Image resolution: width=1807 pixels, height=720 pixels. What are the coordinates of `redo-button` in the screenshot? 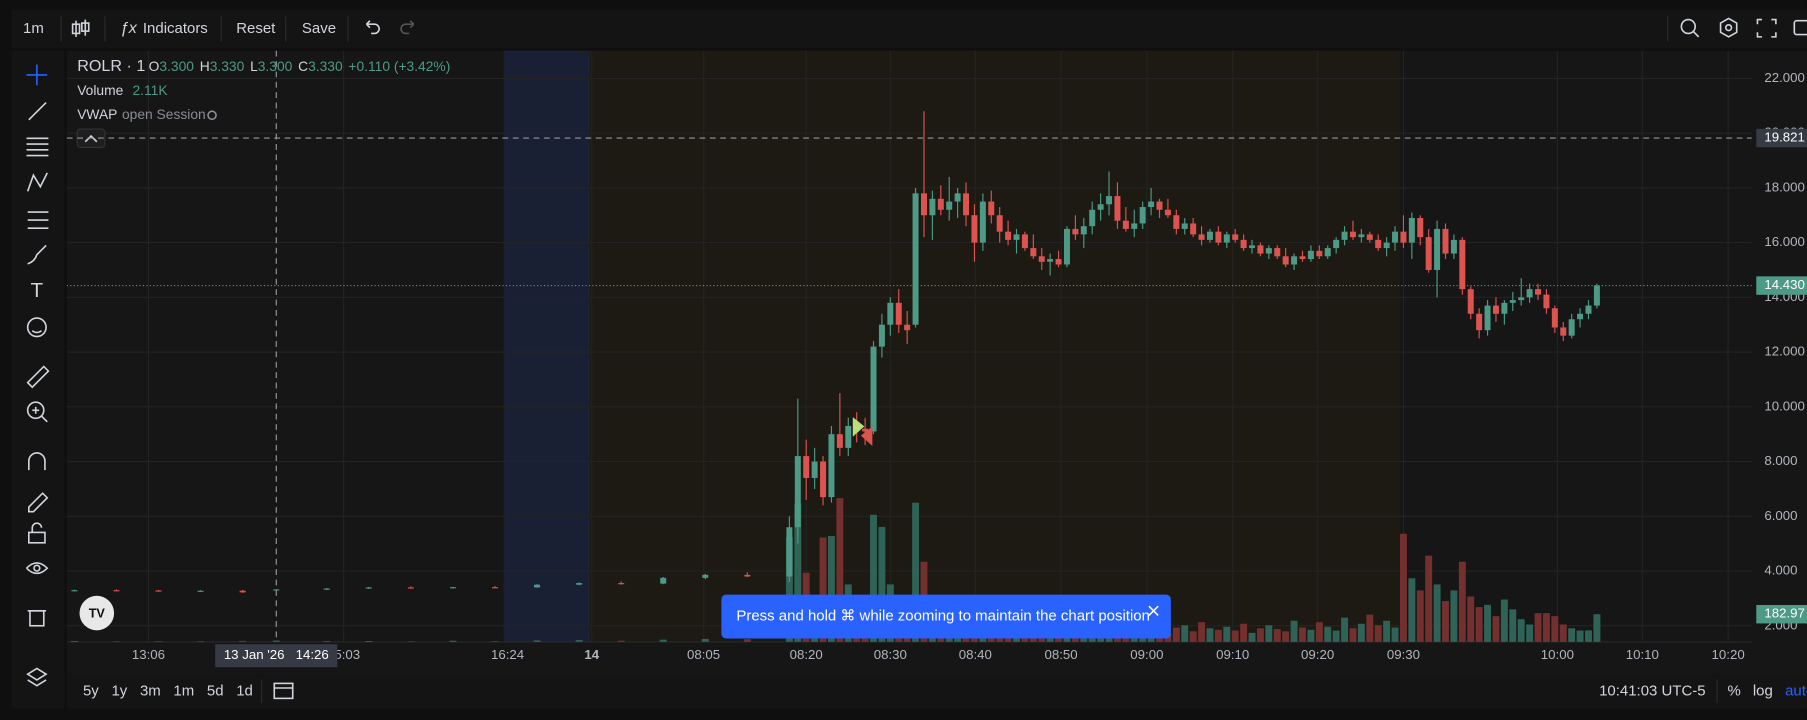 It's located at (407, 27).